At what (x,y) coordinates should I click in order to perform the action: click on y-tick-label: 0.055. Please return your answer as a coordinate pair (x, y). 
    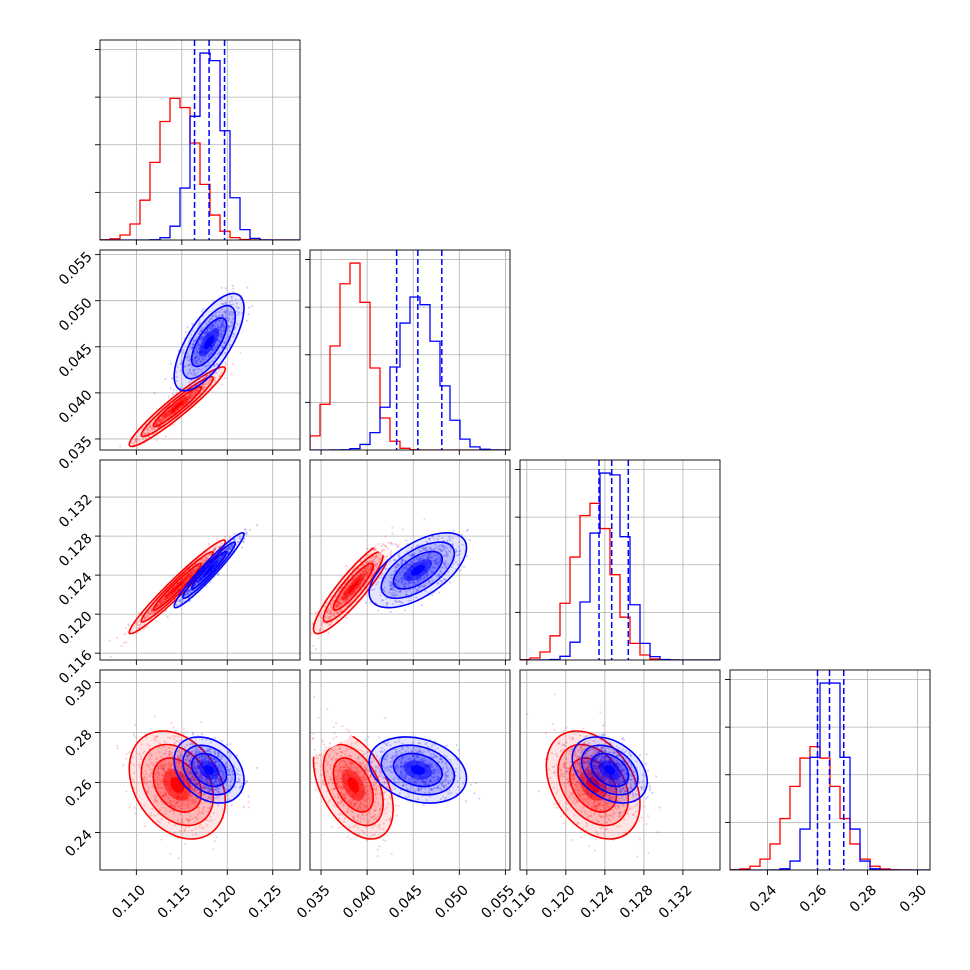
    Looking at the image, I should click on (76, 269).